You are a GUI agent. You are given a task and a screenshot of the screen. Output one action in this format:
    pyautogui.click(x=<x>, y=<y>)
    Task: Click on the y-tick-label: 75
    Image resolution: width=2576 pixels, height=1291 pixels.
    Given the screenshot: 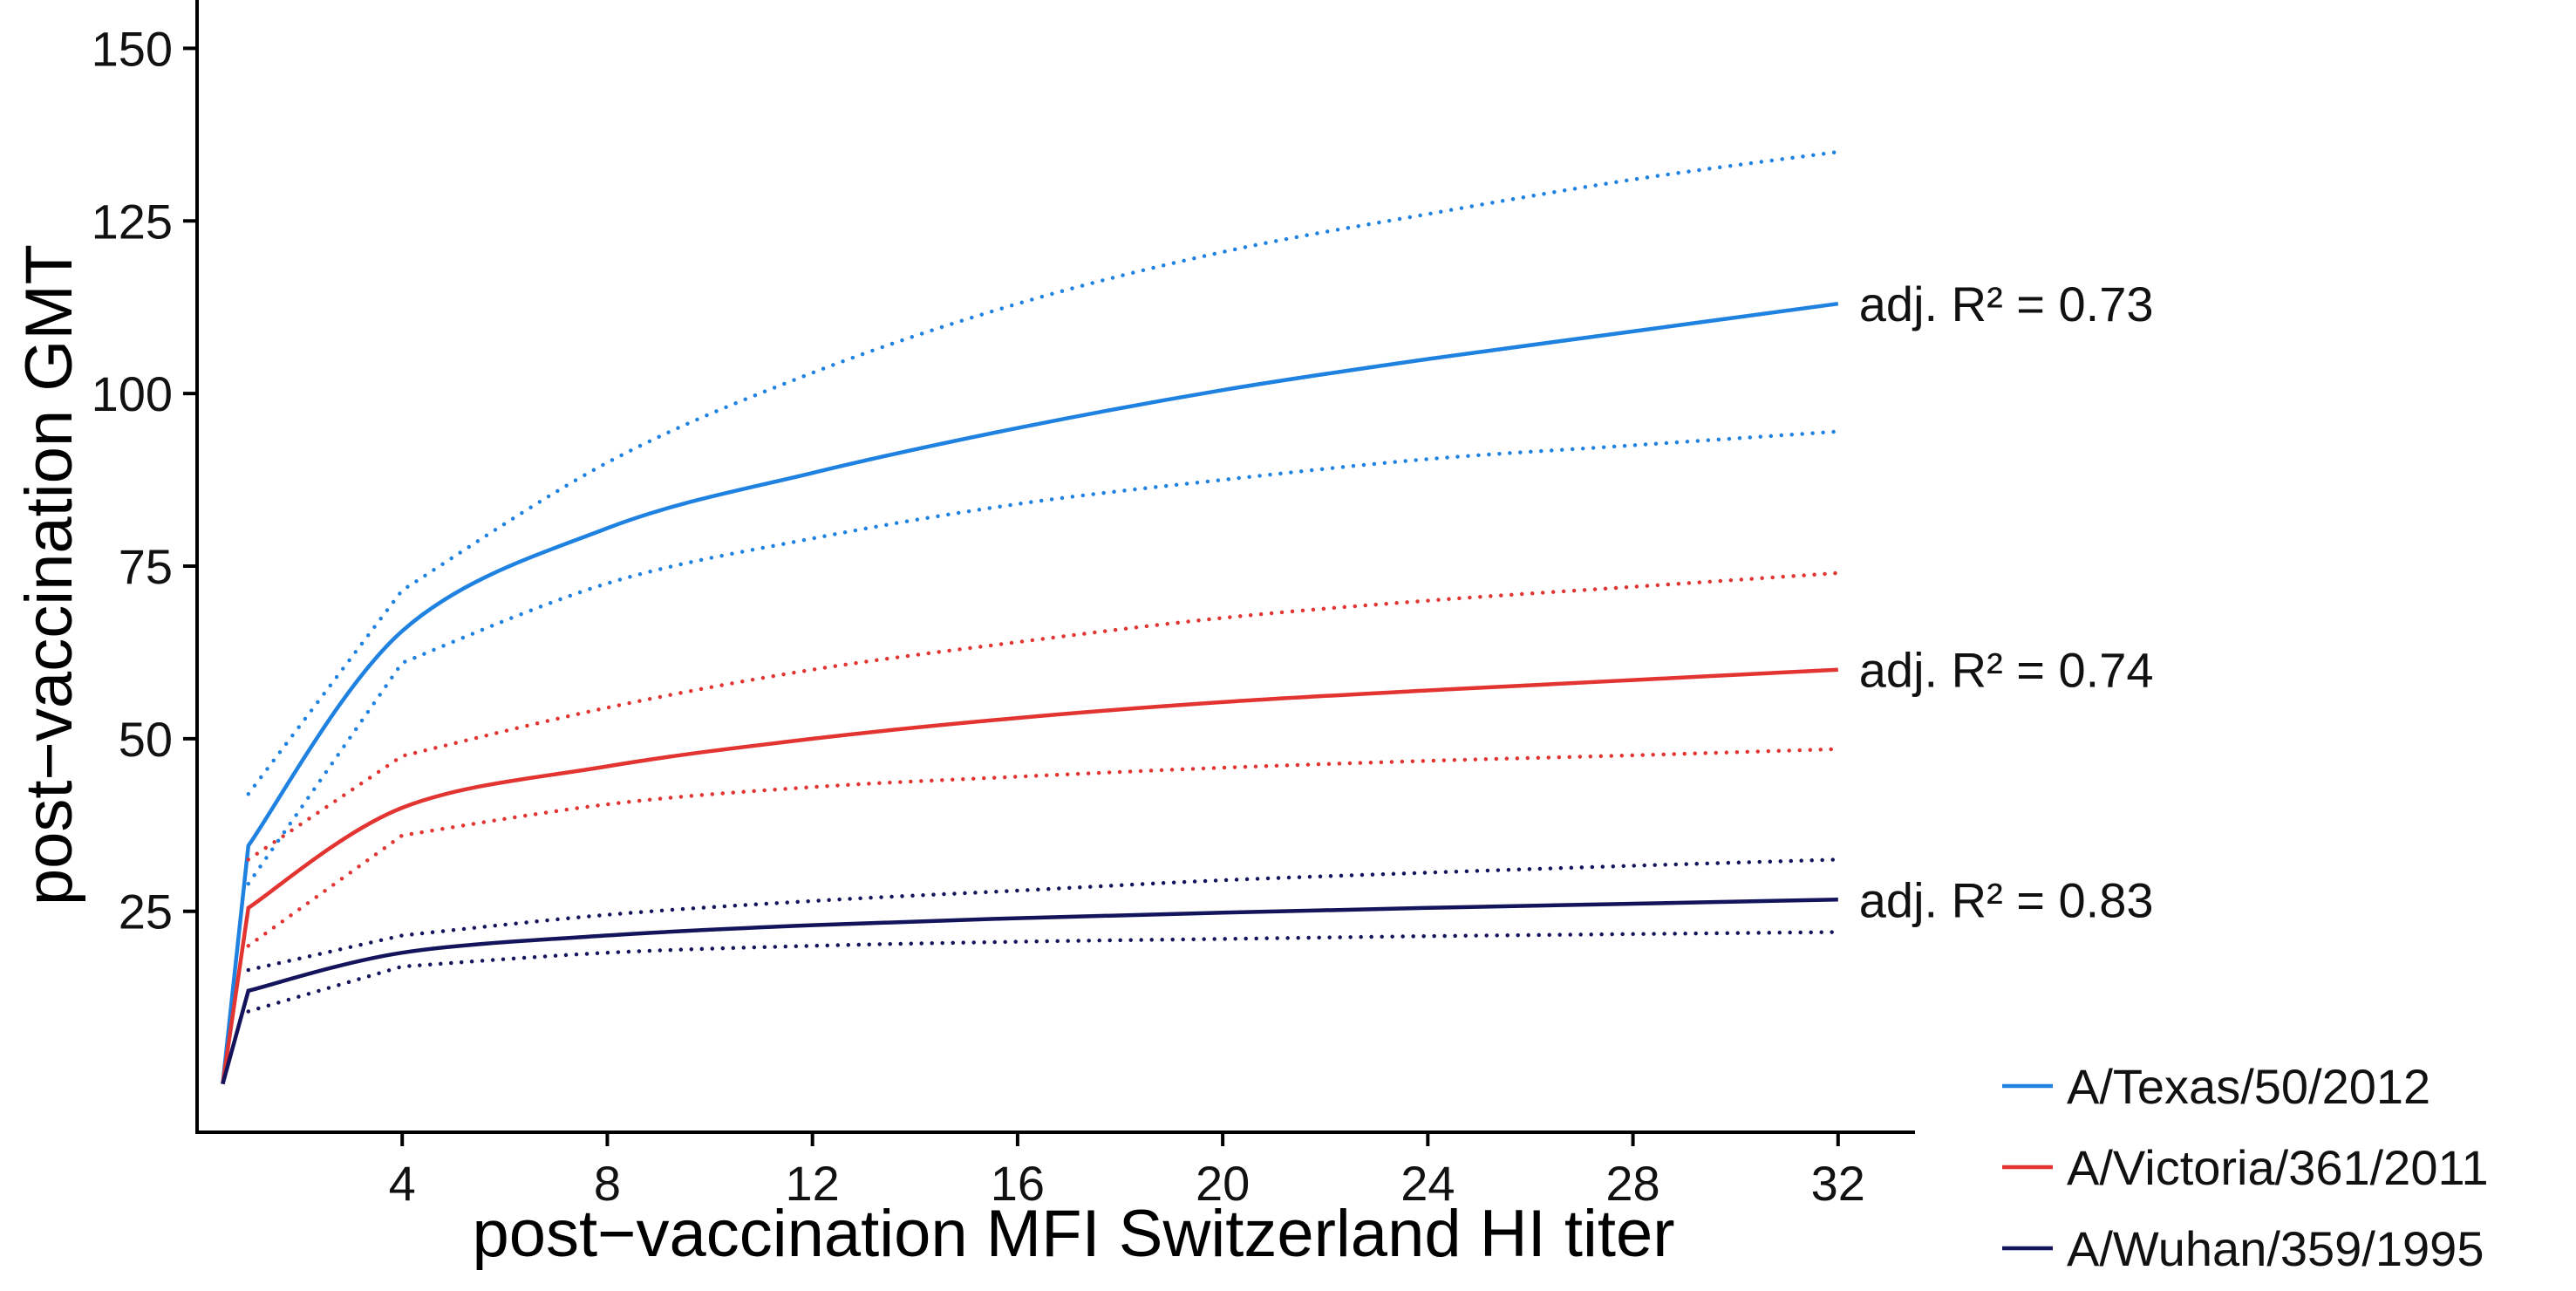 What is the action you would take?
    pyautogui.click(x=146, y=566)
    